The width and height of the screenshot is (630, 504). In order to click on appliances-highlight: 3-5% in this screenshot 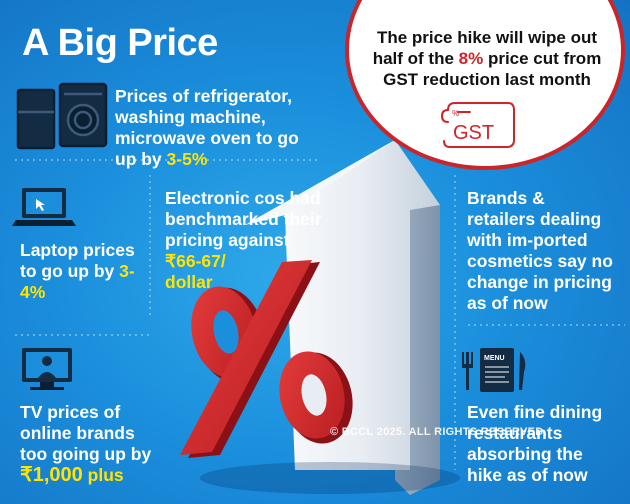, I will do `click(187, 159)`.